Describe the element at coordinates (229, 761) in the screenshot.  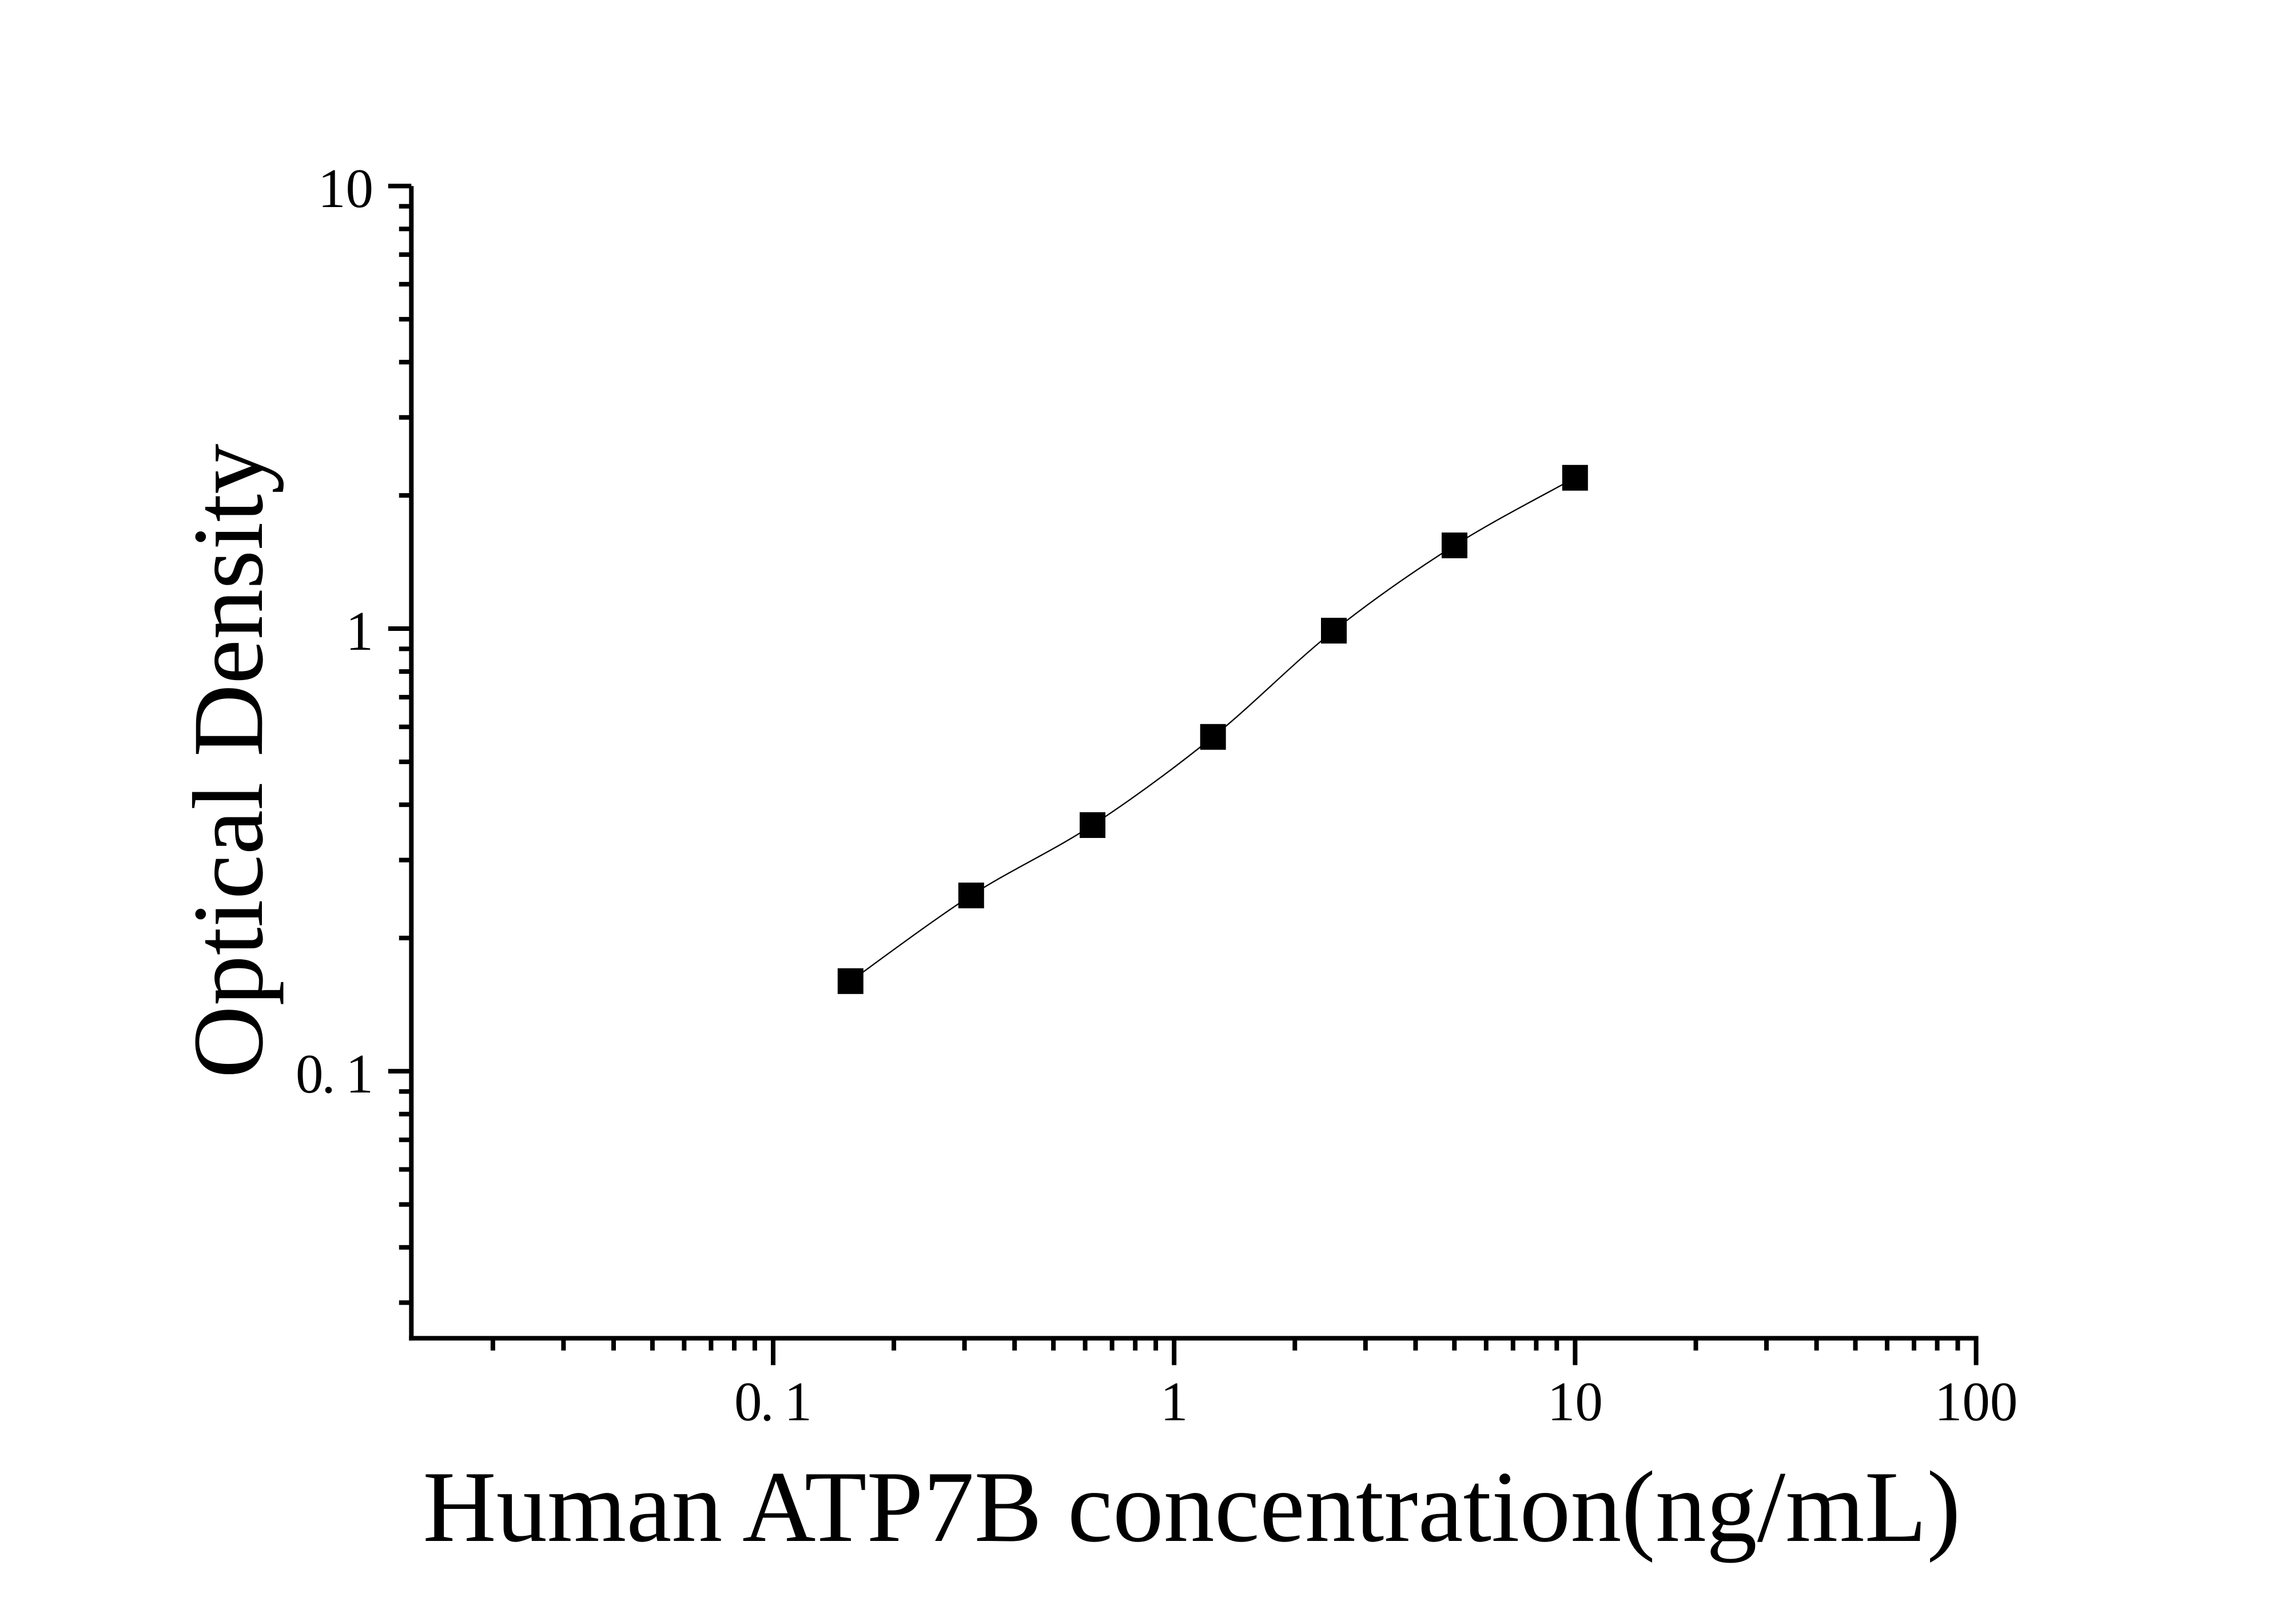
I see `svg-text: Optical Density` at that location.